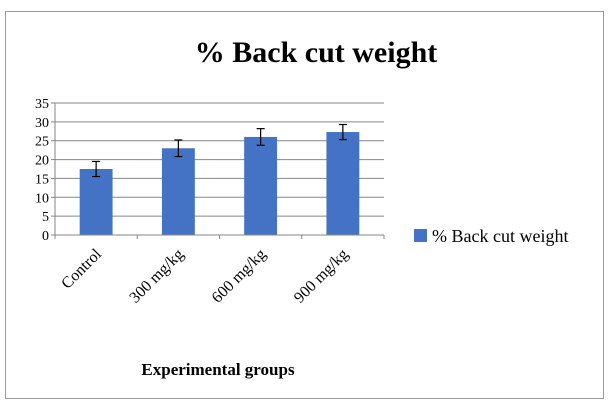  Describe the element at coordinates (45, 217) in the screenshot. I see `y-tick-label: 5` at that location.